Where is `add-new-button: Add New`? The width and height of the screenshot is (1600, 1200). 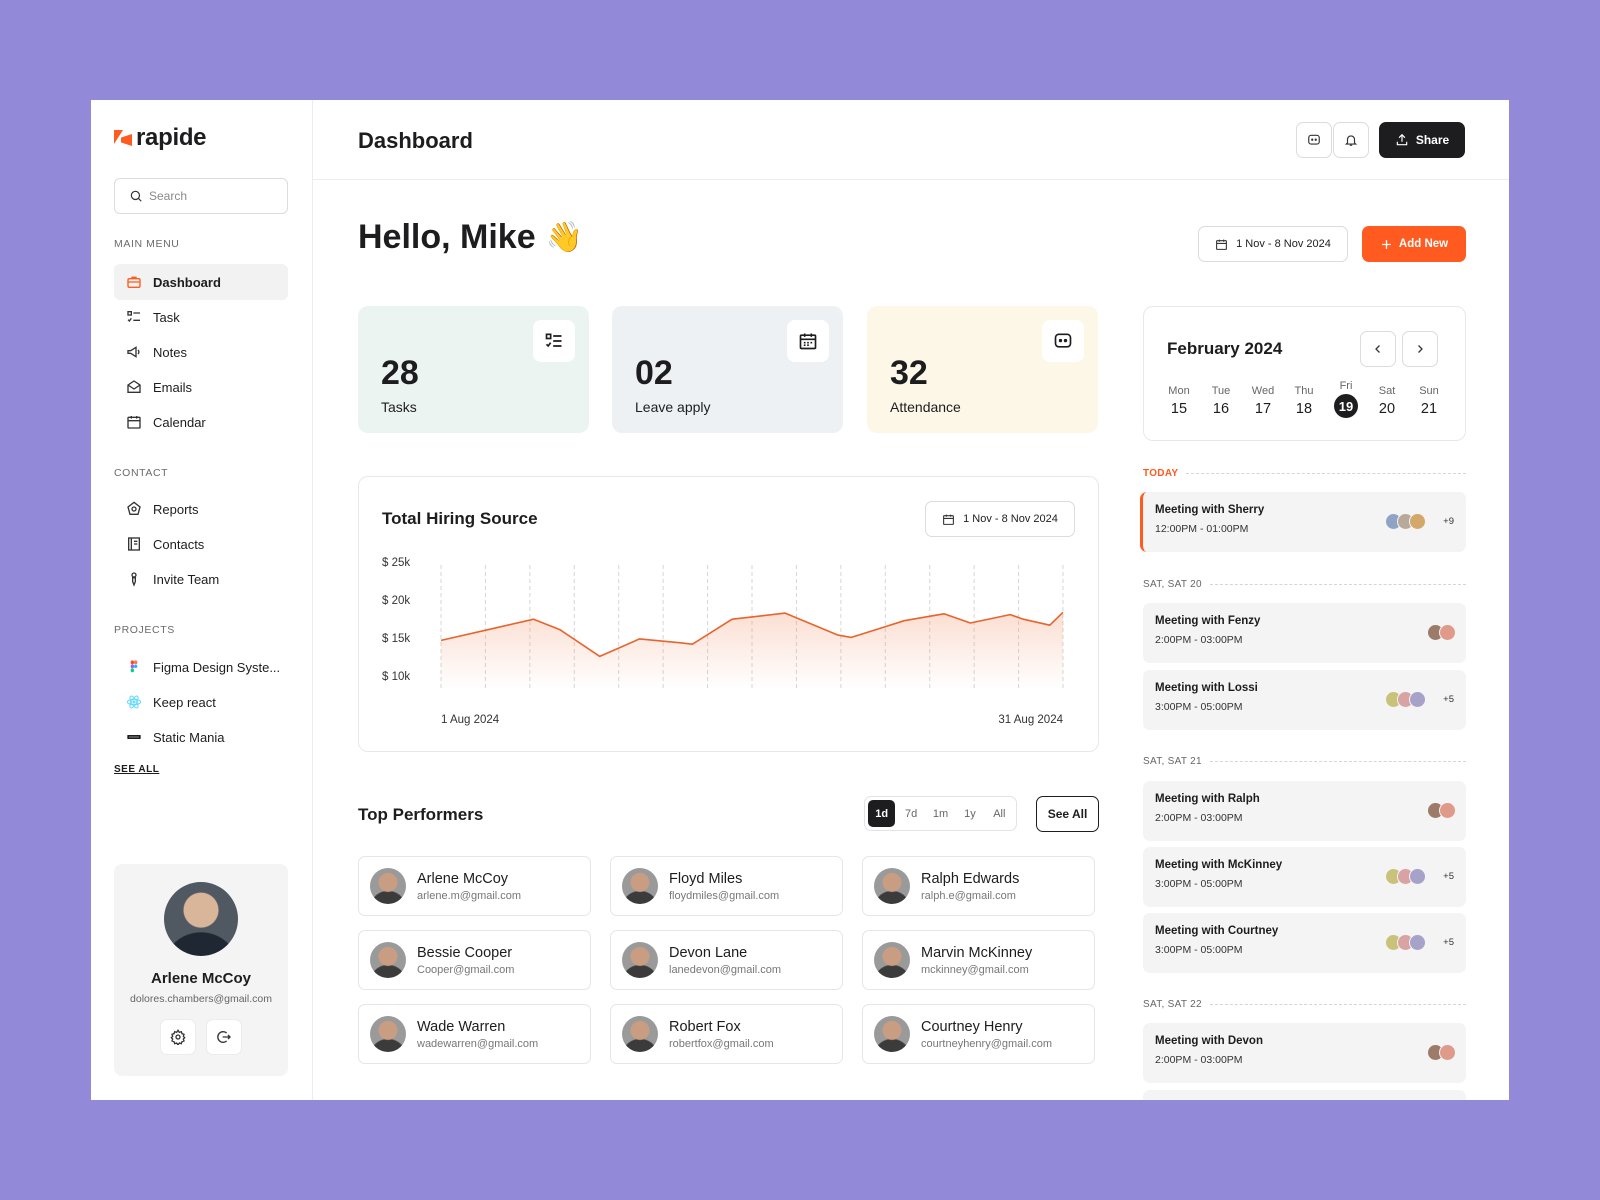 add-new-button: Add New is located at coordinates (1414, 244).